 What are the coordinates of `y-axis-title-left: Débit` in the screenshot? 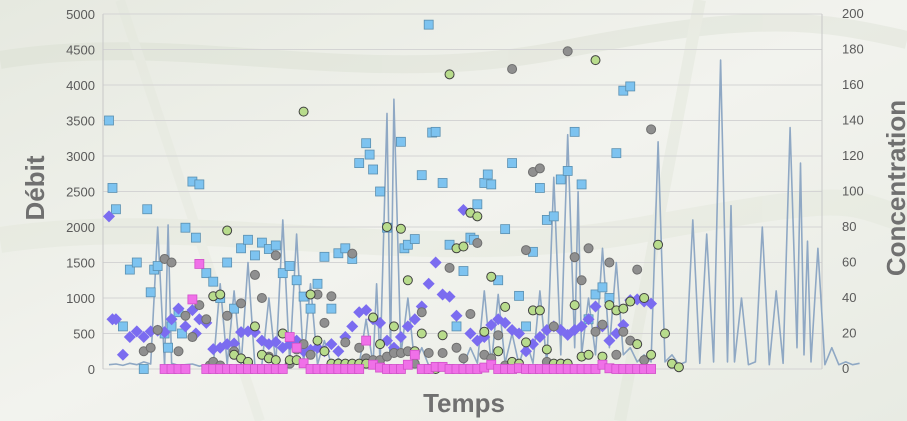 It's located at (35, 187).